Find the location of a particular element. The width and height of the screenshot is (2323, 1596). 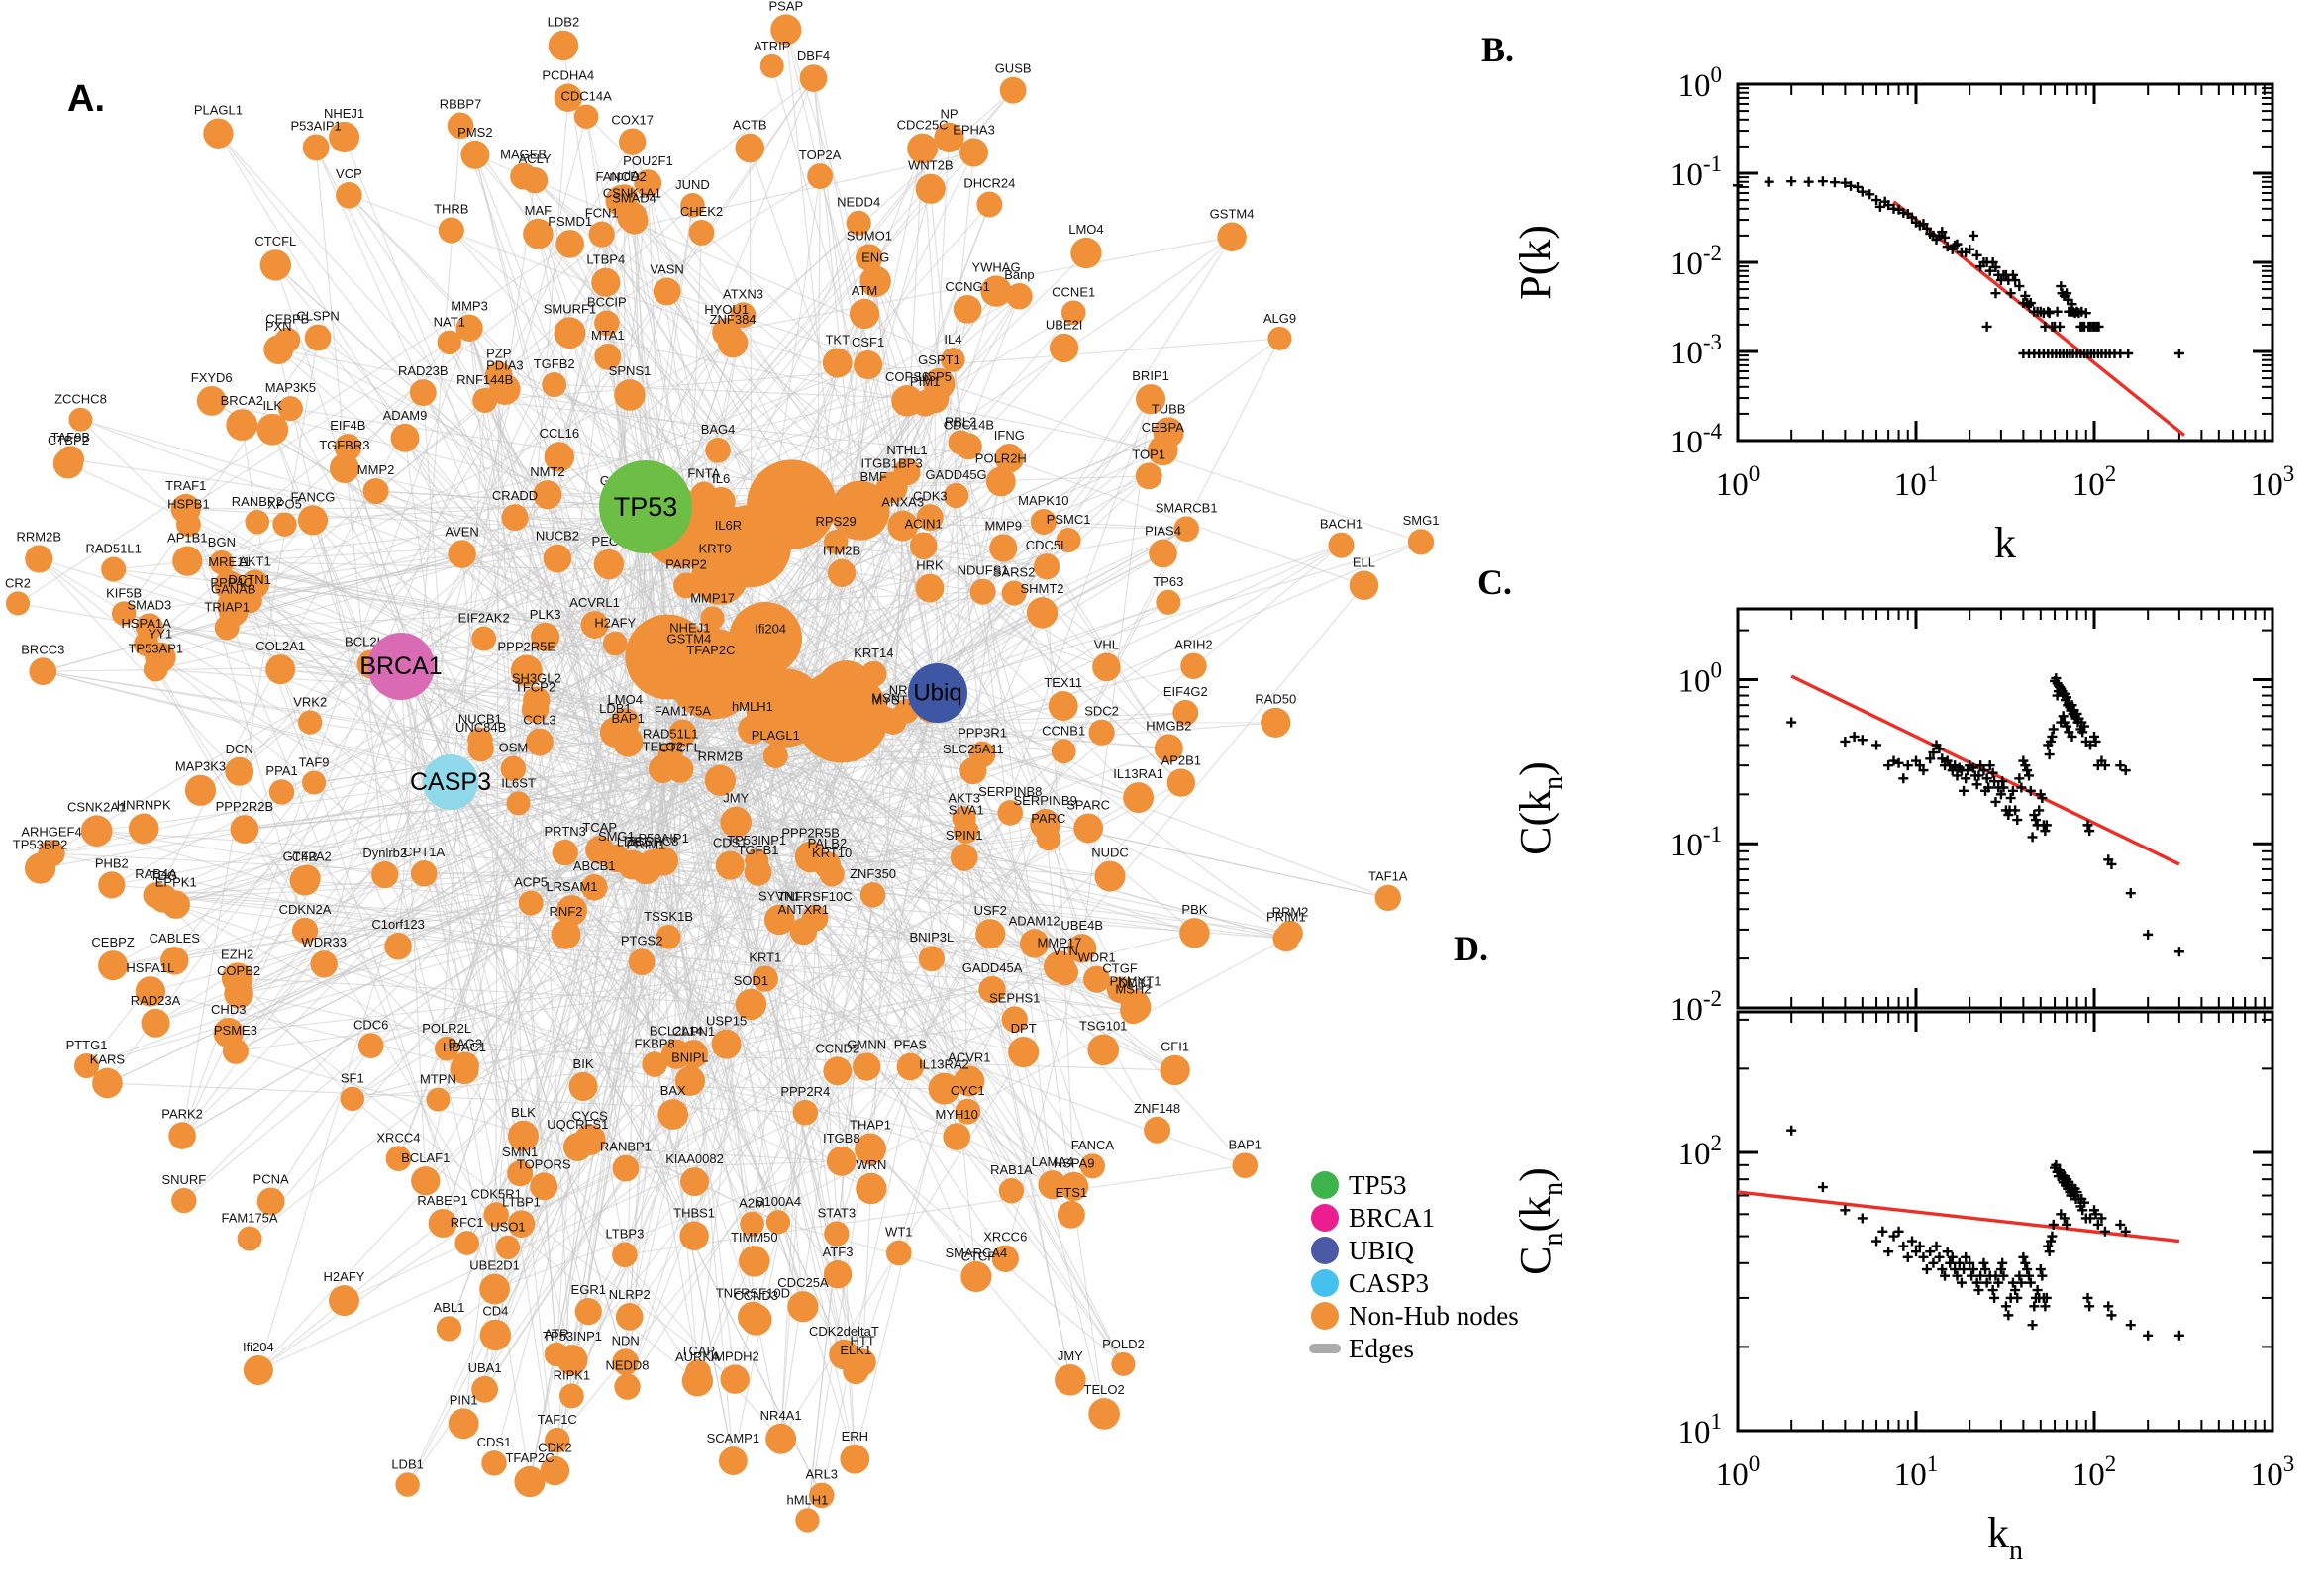

y-axis-title: Cn(kn) is located at coordinates (1539, 1221).